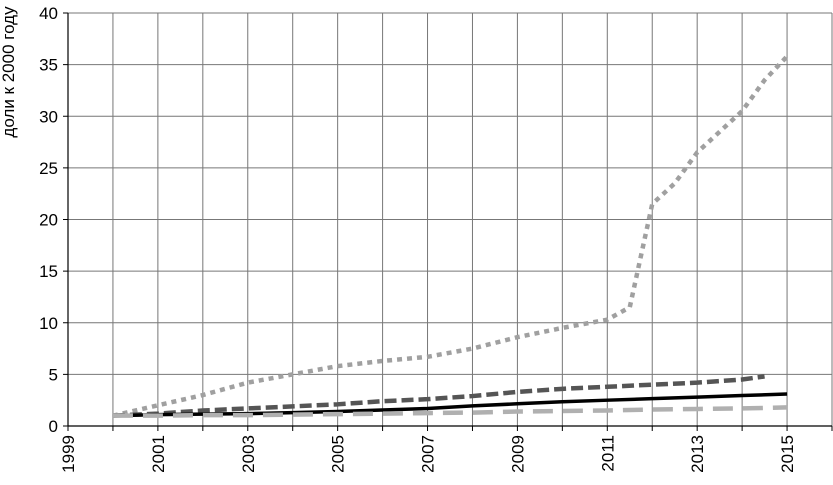 The width and height of the screenshot is (833, 485). What do you see at coordinates (53, 426) in the screenshot?
I see `y-tick-label: 0` at bounding box center [53, 426].